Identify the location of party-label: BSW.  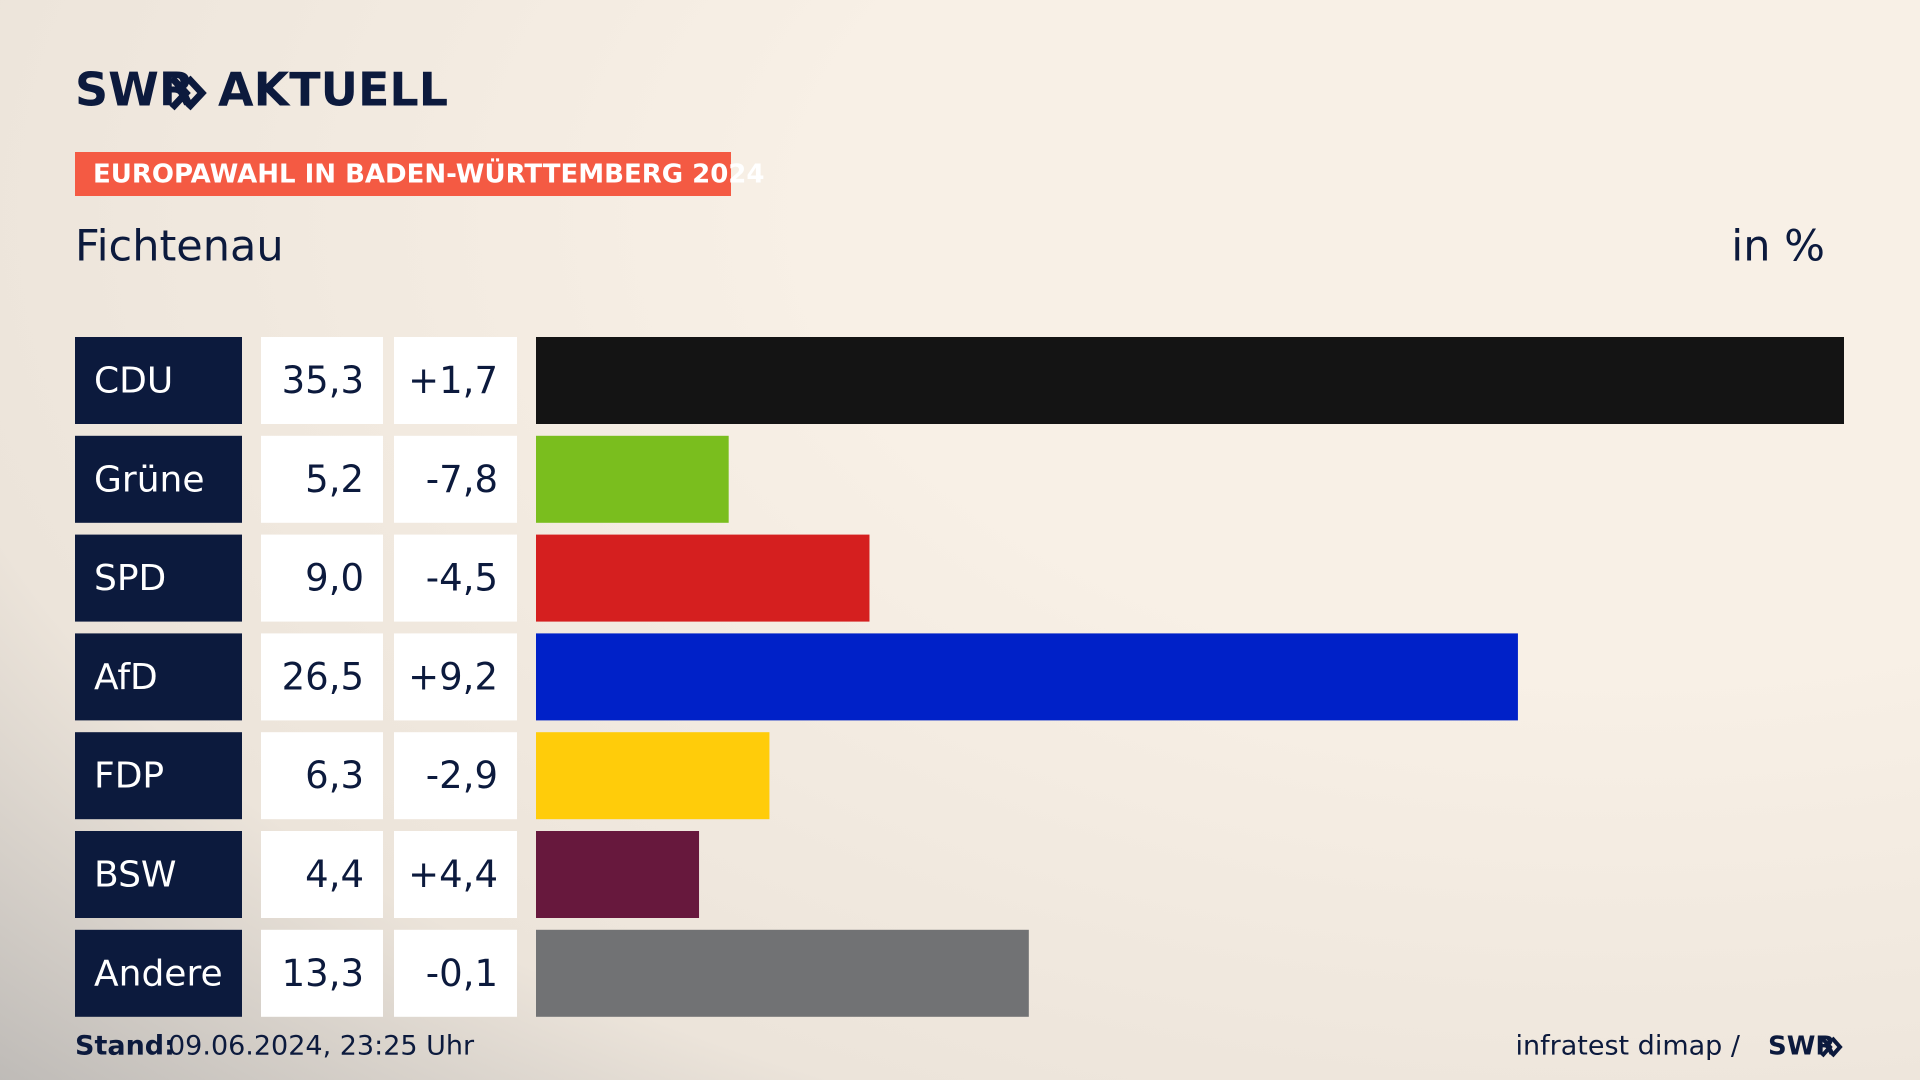
(135, 875).